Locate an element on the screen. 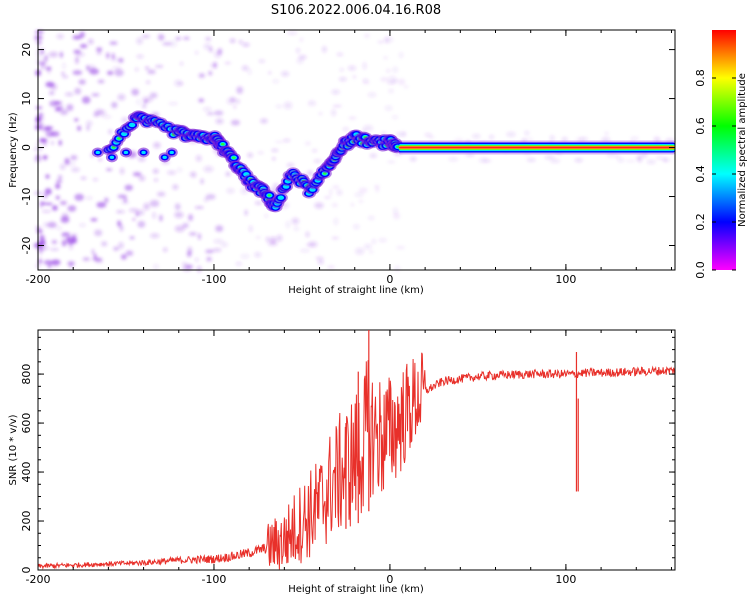 This screenshot has height=600, width=750. x-tick-label: -100 is located at coordinates (213, 279).